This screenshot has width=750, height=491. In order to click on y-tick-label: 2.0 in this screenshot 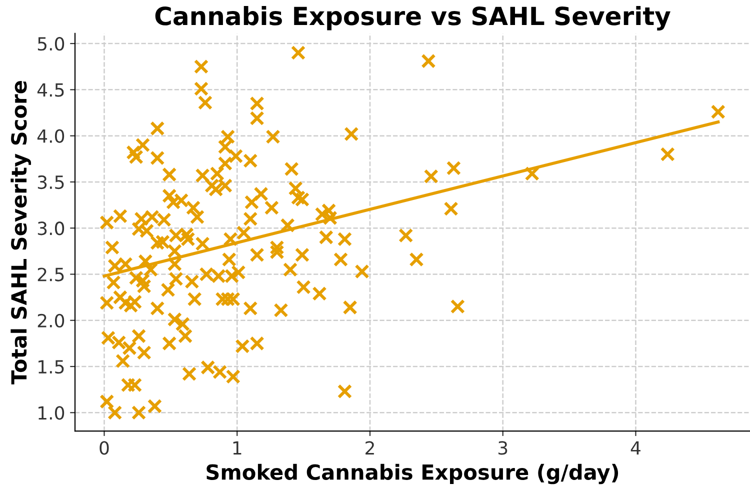, I will do `click(51, 321)`.